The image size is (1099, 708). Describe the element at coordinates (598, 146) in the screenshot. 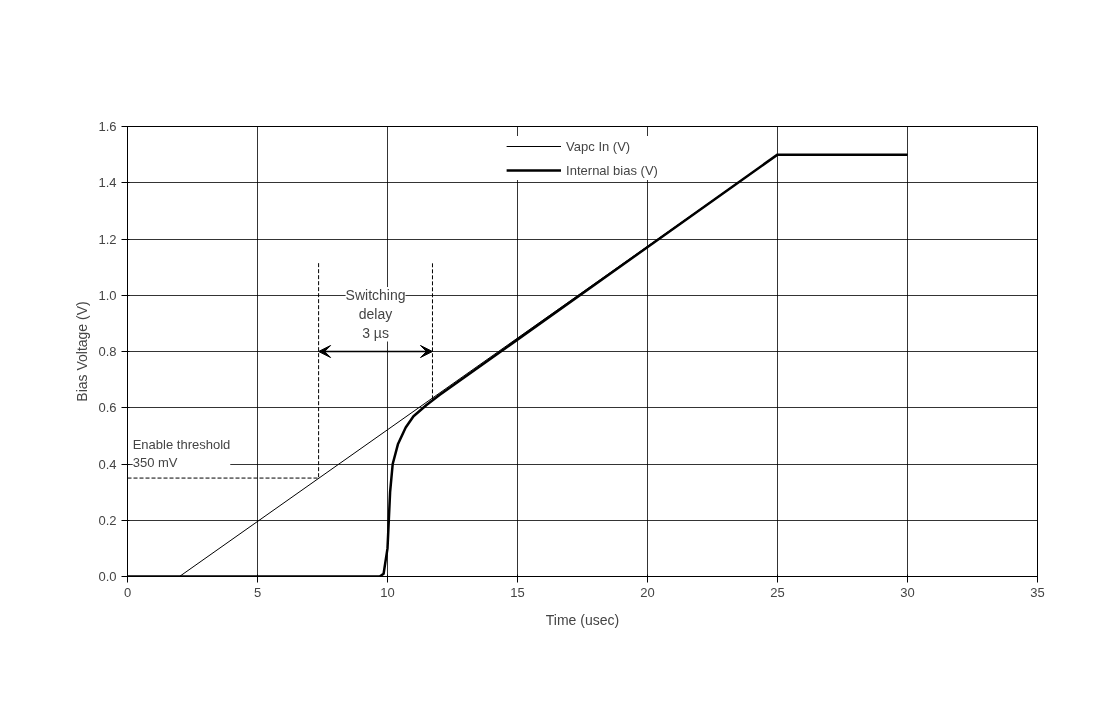

I see `legend-label: Vapc In (V)` at that location.